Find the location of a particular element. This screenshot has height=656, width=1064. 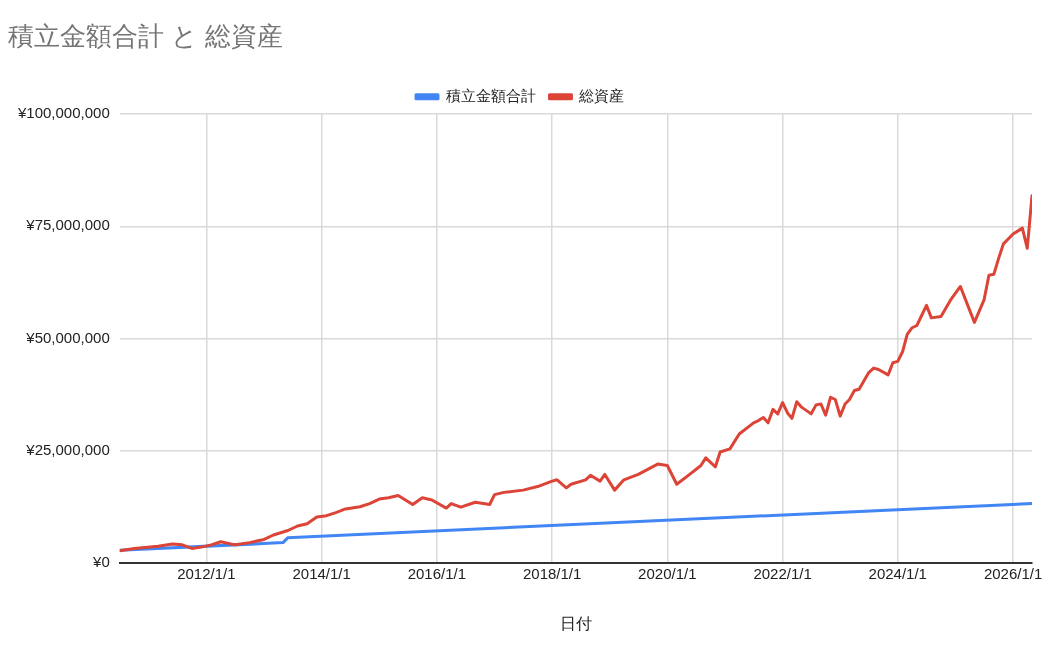

chart-title: 積立金額合計 と 総資産 is located at coordinates (146, 35).